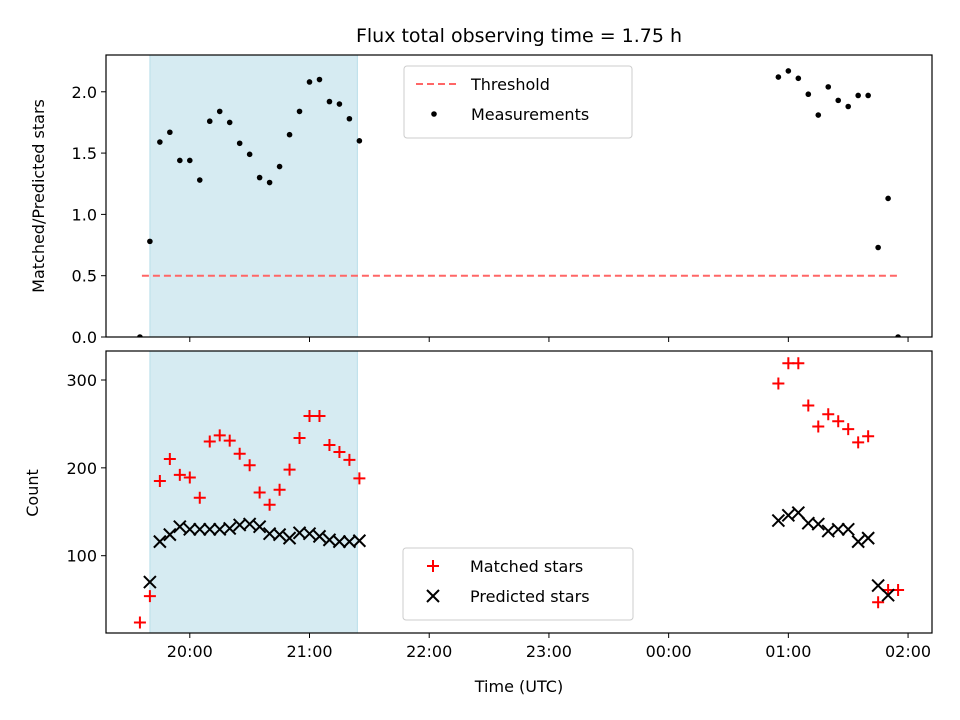  I want to click on legend: Threshold Measurements, so click(518, 102).